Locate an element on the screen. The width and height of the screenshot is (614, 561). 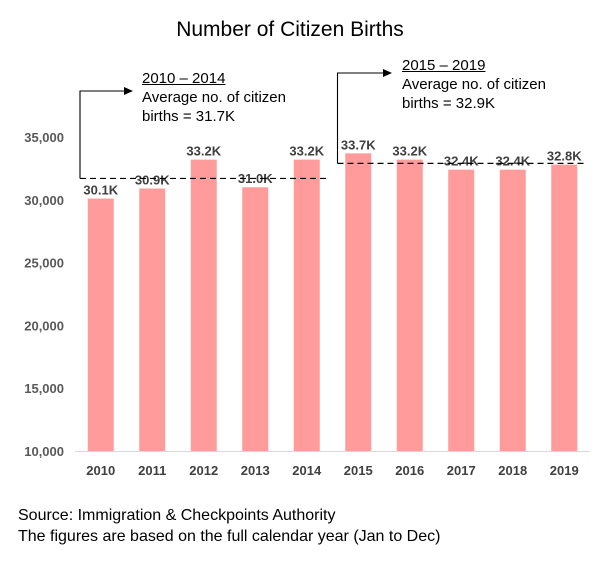
data-label: 30.1K is located at coordinates (100, 190).